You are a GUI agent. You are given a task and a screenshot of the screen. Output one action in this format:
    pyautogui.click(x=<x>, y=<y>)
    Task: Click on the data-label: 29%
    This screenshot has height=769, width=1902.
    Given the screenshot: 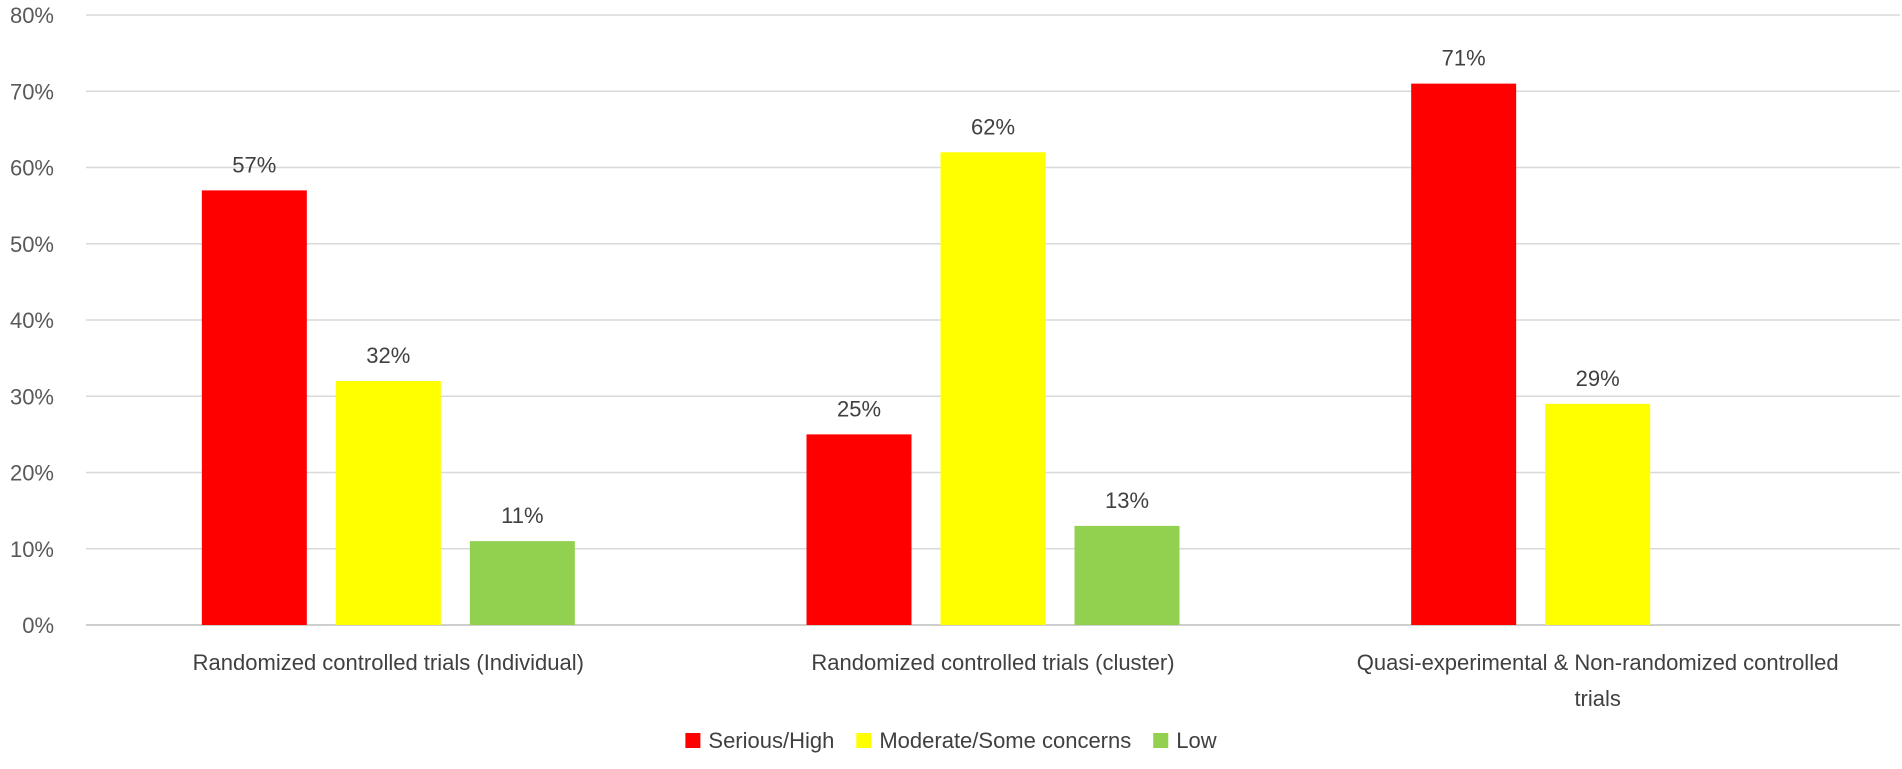 What is the action you would take?
    pyautogui.click(x=1598, y=378)
    